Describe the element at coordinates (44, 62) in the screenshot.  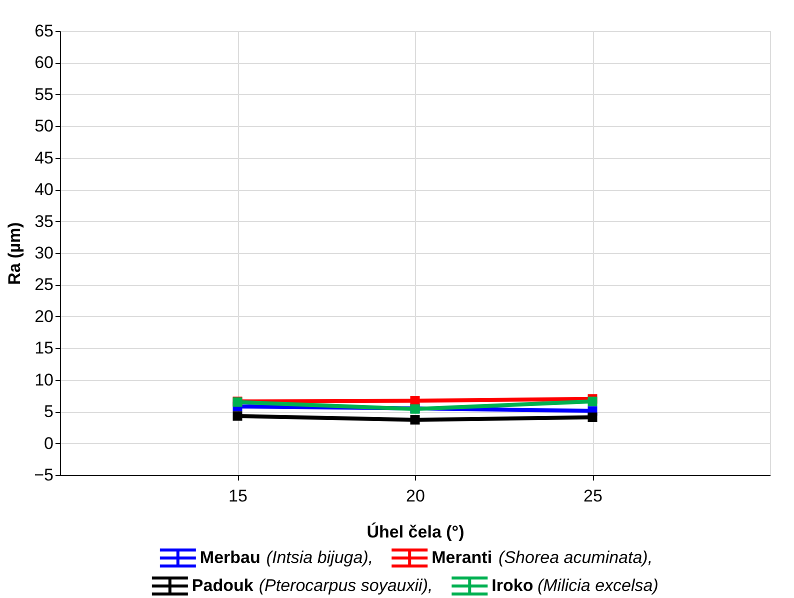
I see `y-tick-label: 60` at that location.